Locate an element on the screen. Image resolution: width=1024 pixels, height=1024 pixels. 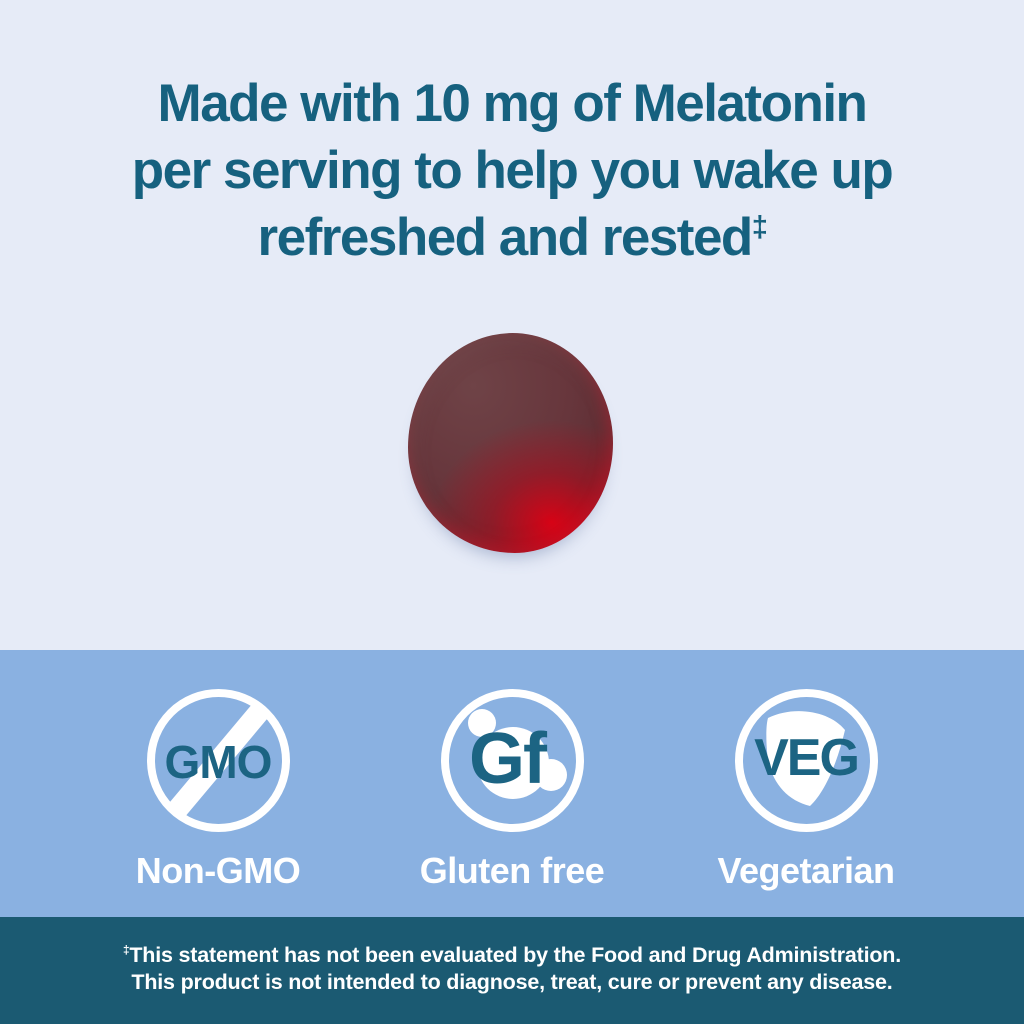
badge-vegetarian: VEG Vegetarian is located at coordinates (806, 802).